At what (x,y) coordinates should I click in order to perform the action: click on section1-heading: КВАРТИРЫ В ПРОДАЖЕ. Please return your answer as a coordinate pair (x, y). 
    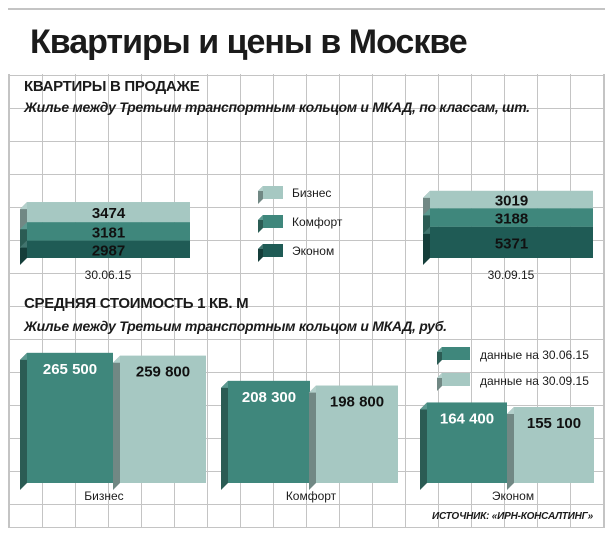
    Looking at the image, I should click on (112, 86).